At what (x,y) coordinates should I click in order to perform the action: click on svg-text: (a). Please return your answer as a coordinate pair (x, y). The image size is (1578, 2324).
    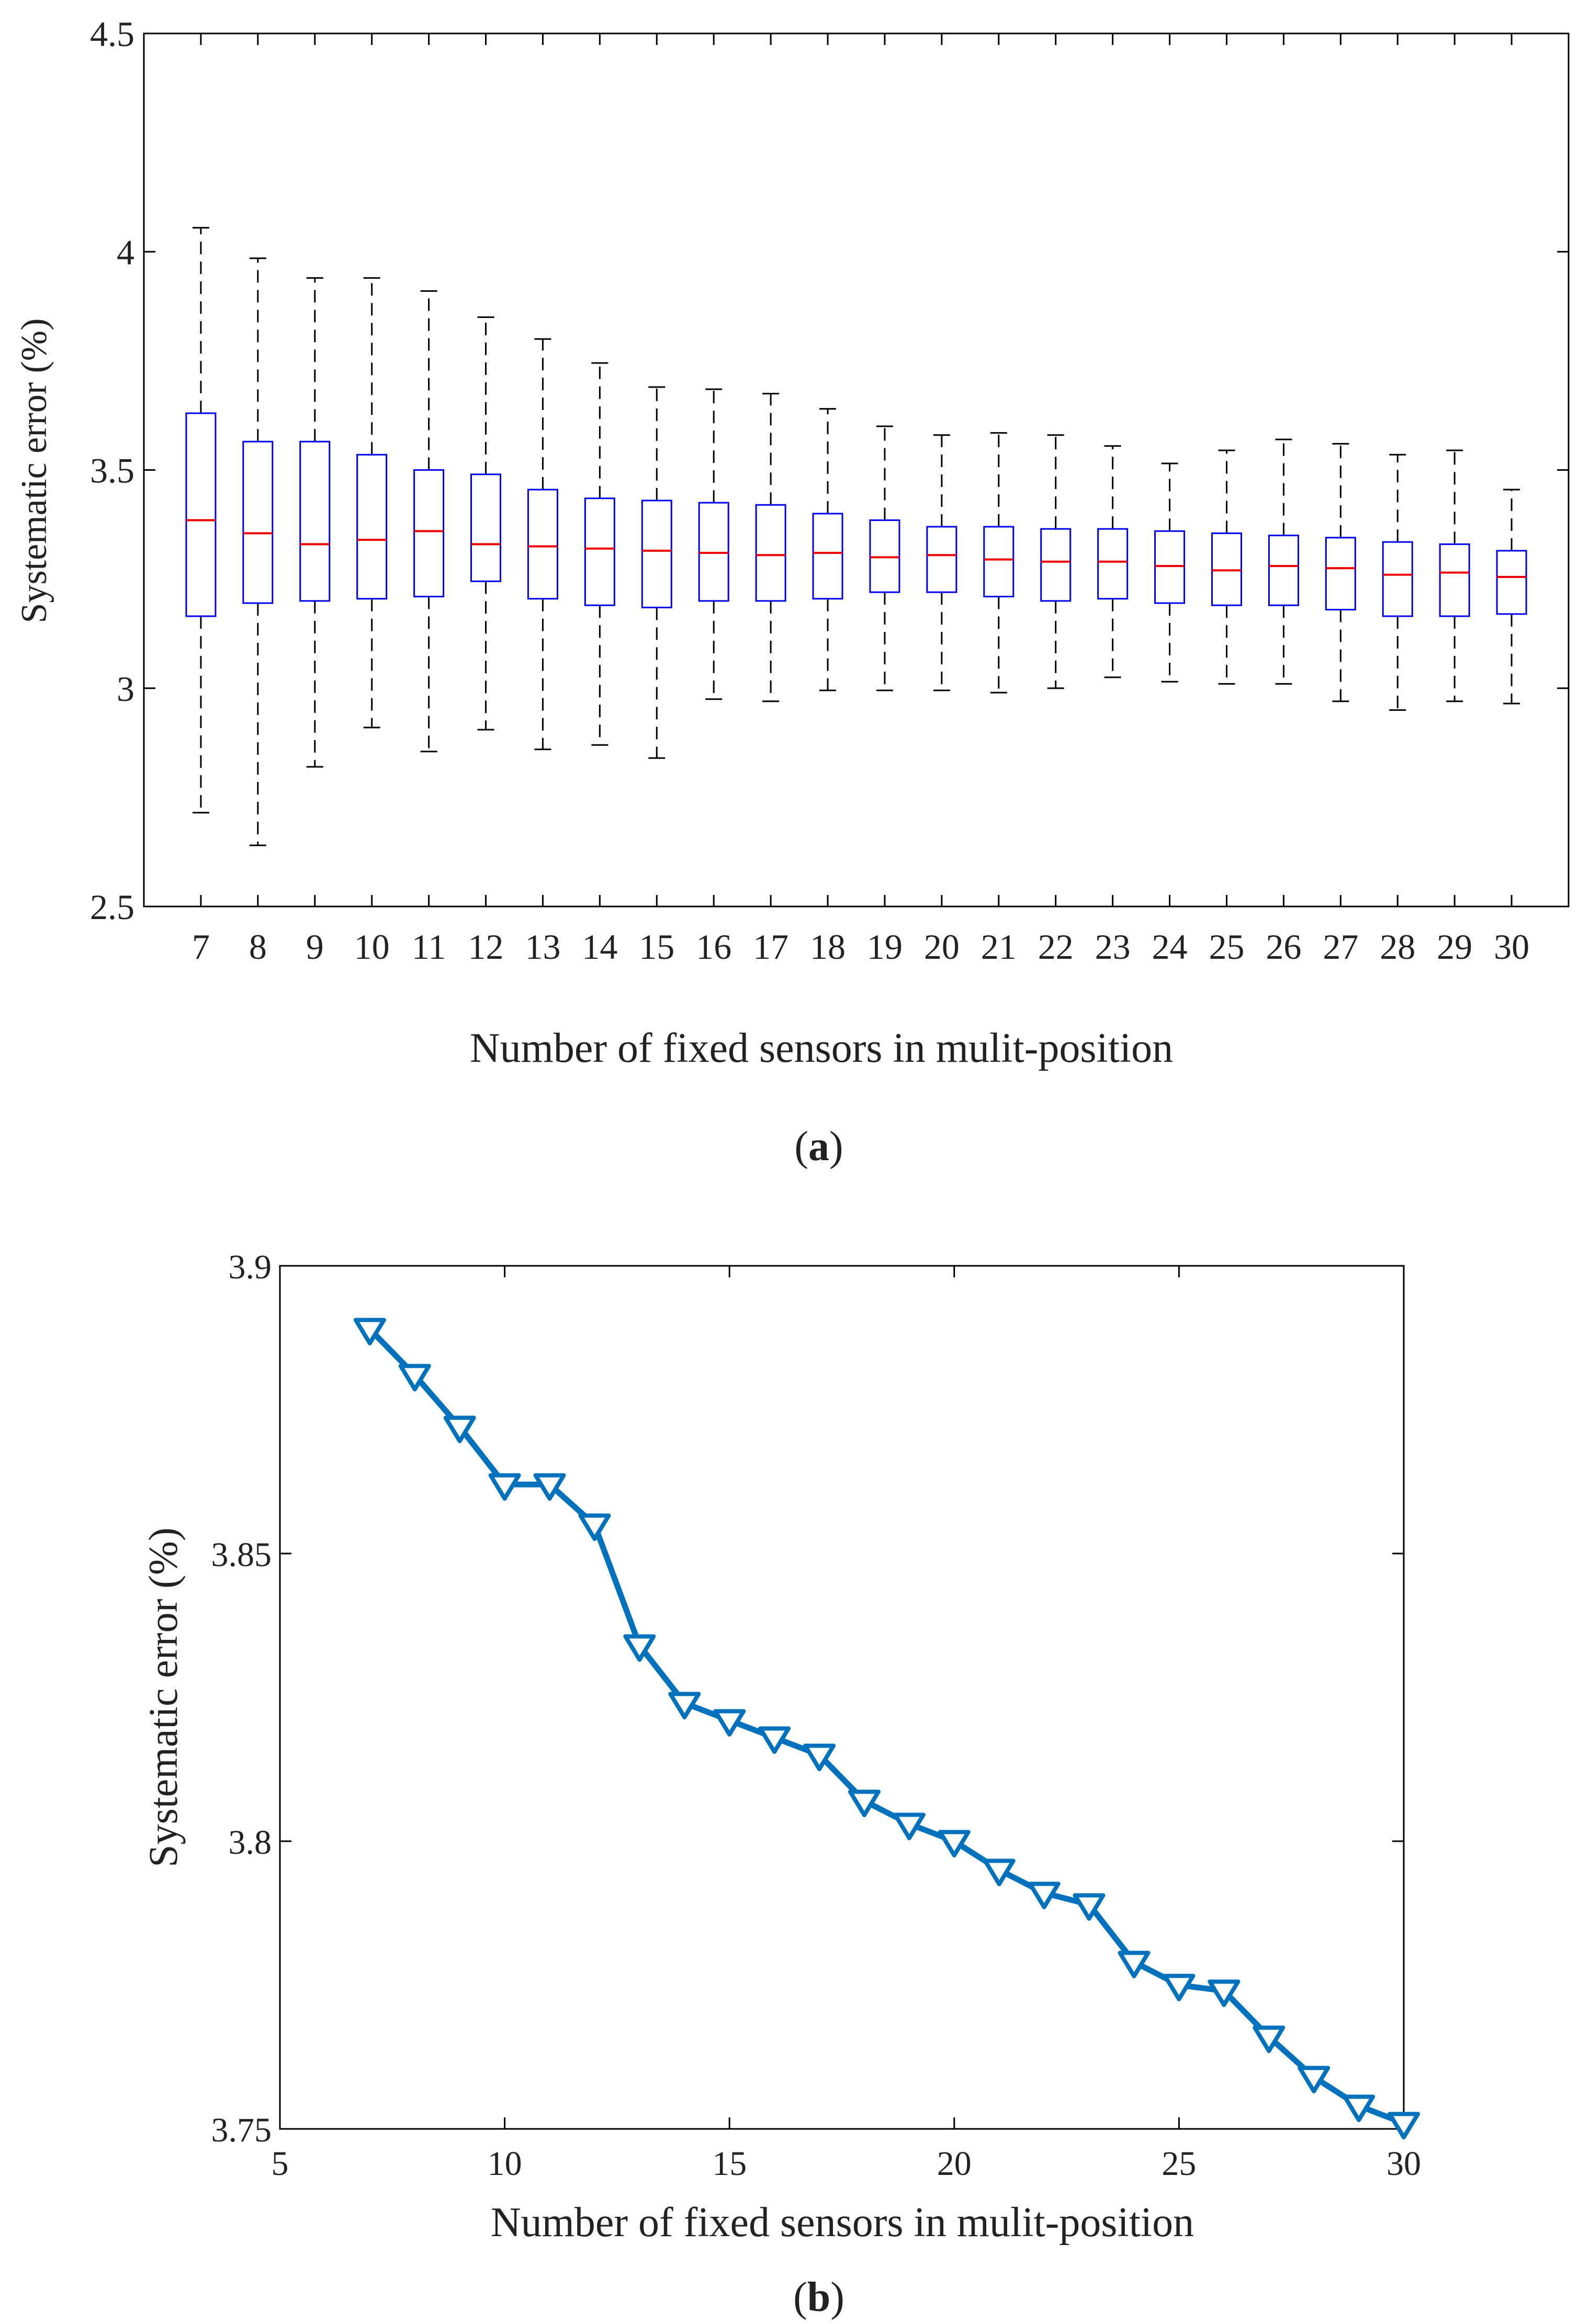
    Looking at the image, I should click on (818, 1147).